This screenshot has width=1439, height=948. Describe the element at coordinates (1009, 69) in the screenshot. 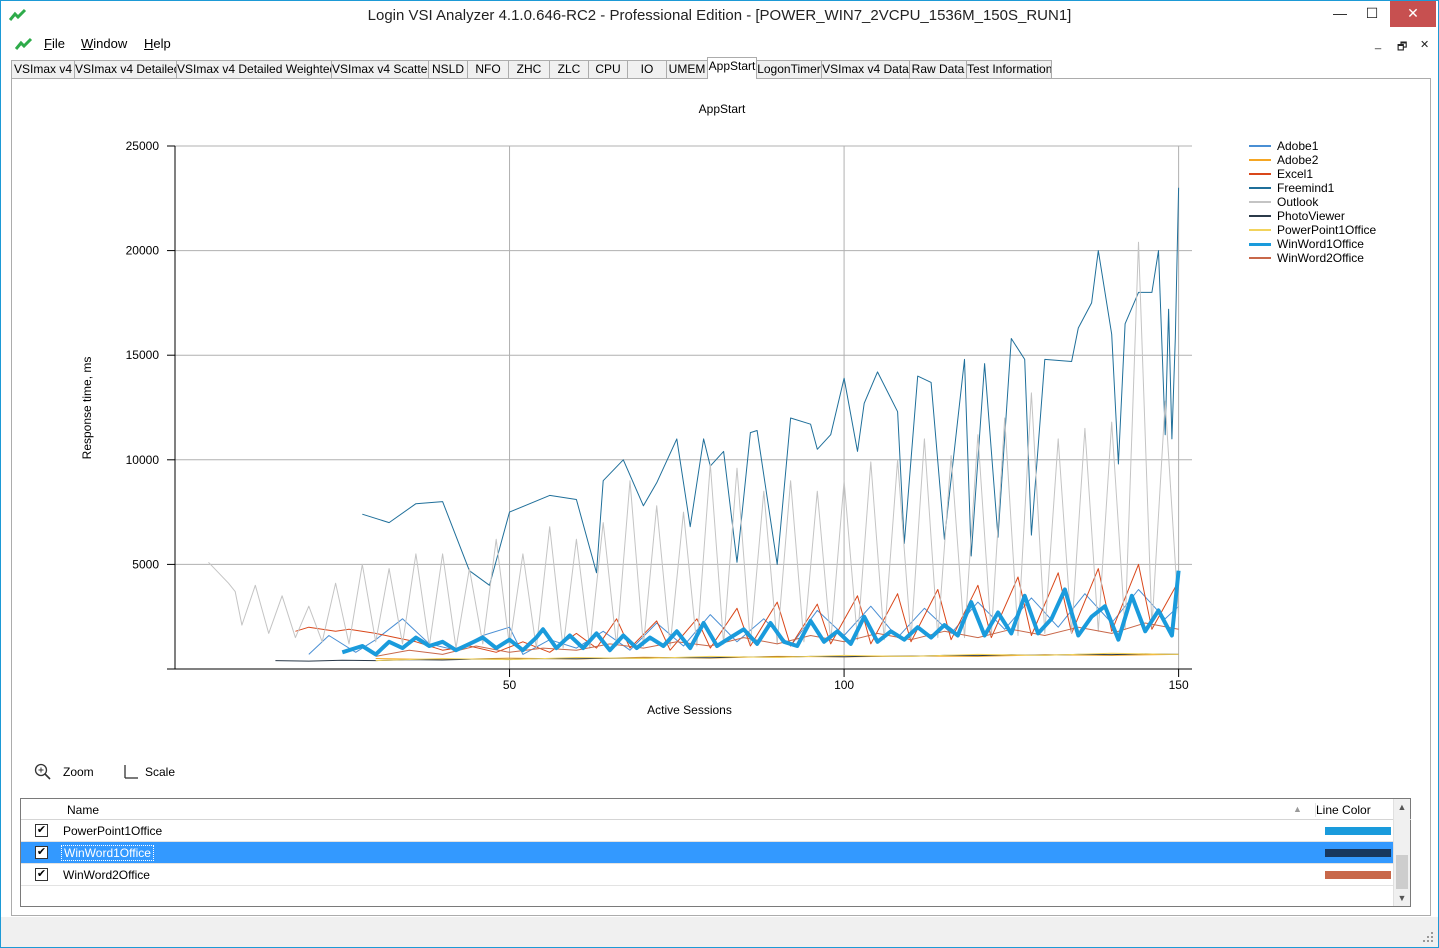

I see `tab-test-information: Test Information` at that location.